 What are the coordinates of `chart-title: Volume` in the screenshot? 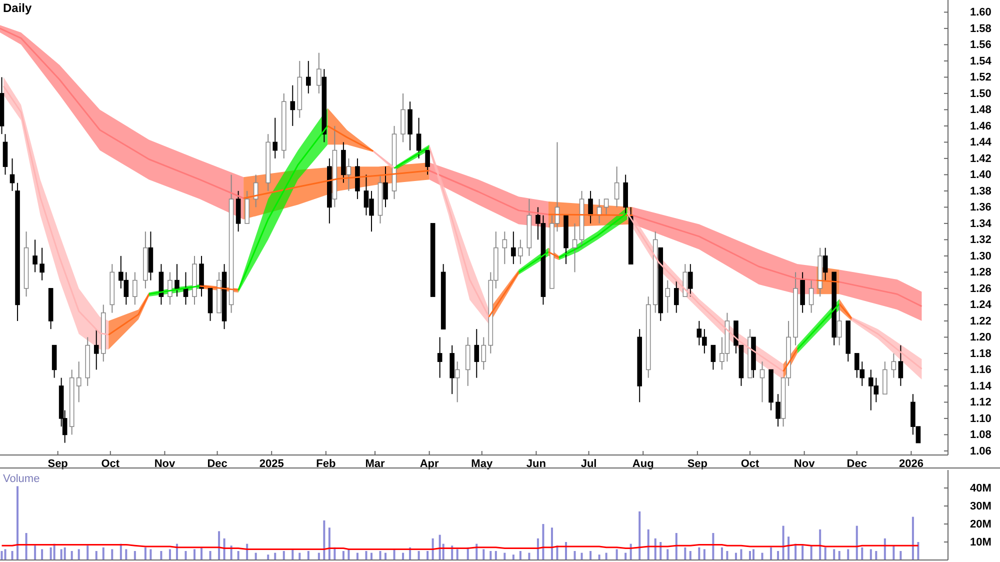 It's located at (21, 479).